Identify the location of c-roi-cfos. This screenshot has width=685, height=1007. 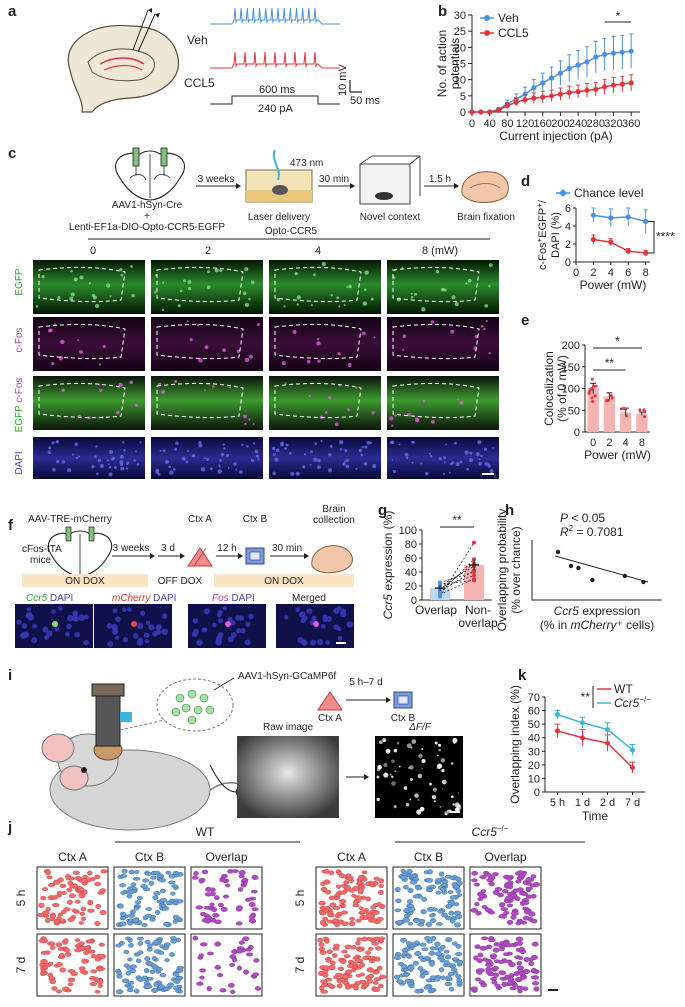
(82, 341).